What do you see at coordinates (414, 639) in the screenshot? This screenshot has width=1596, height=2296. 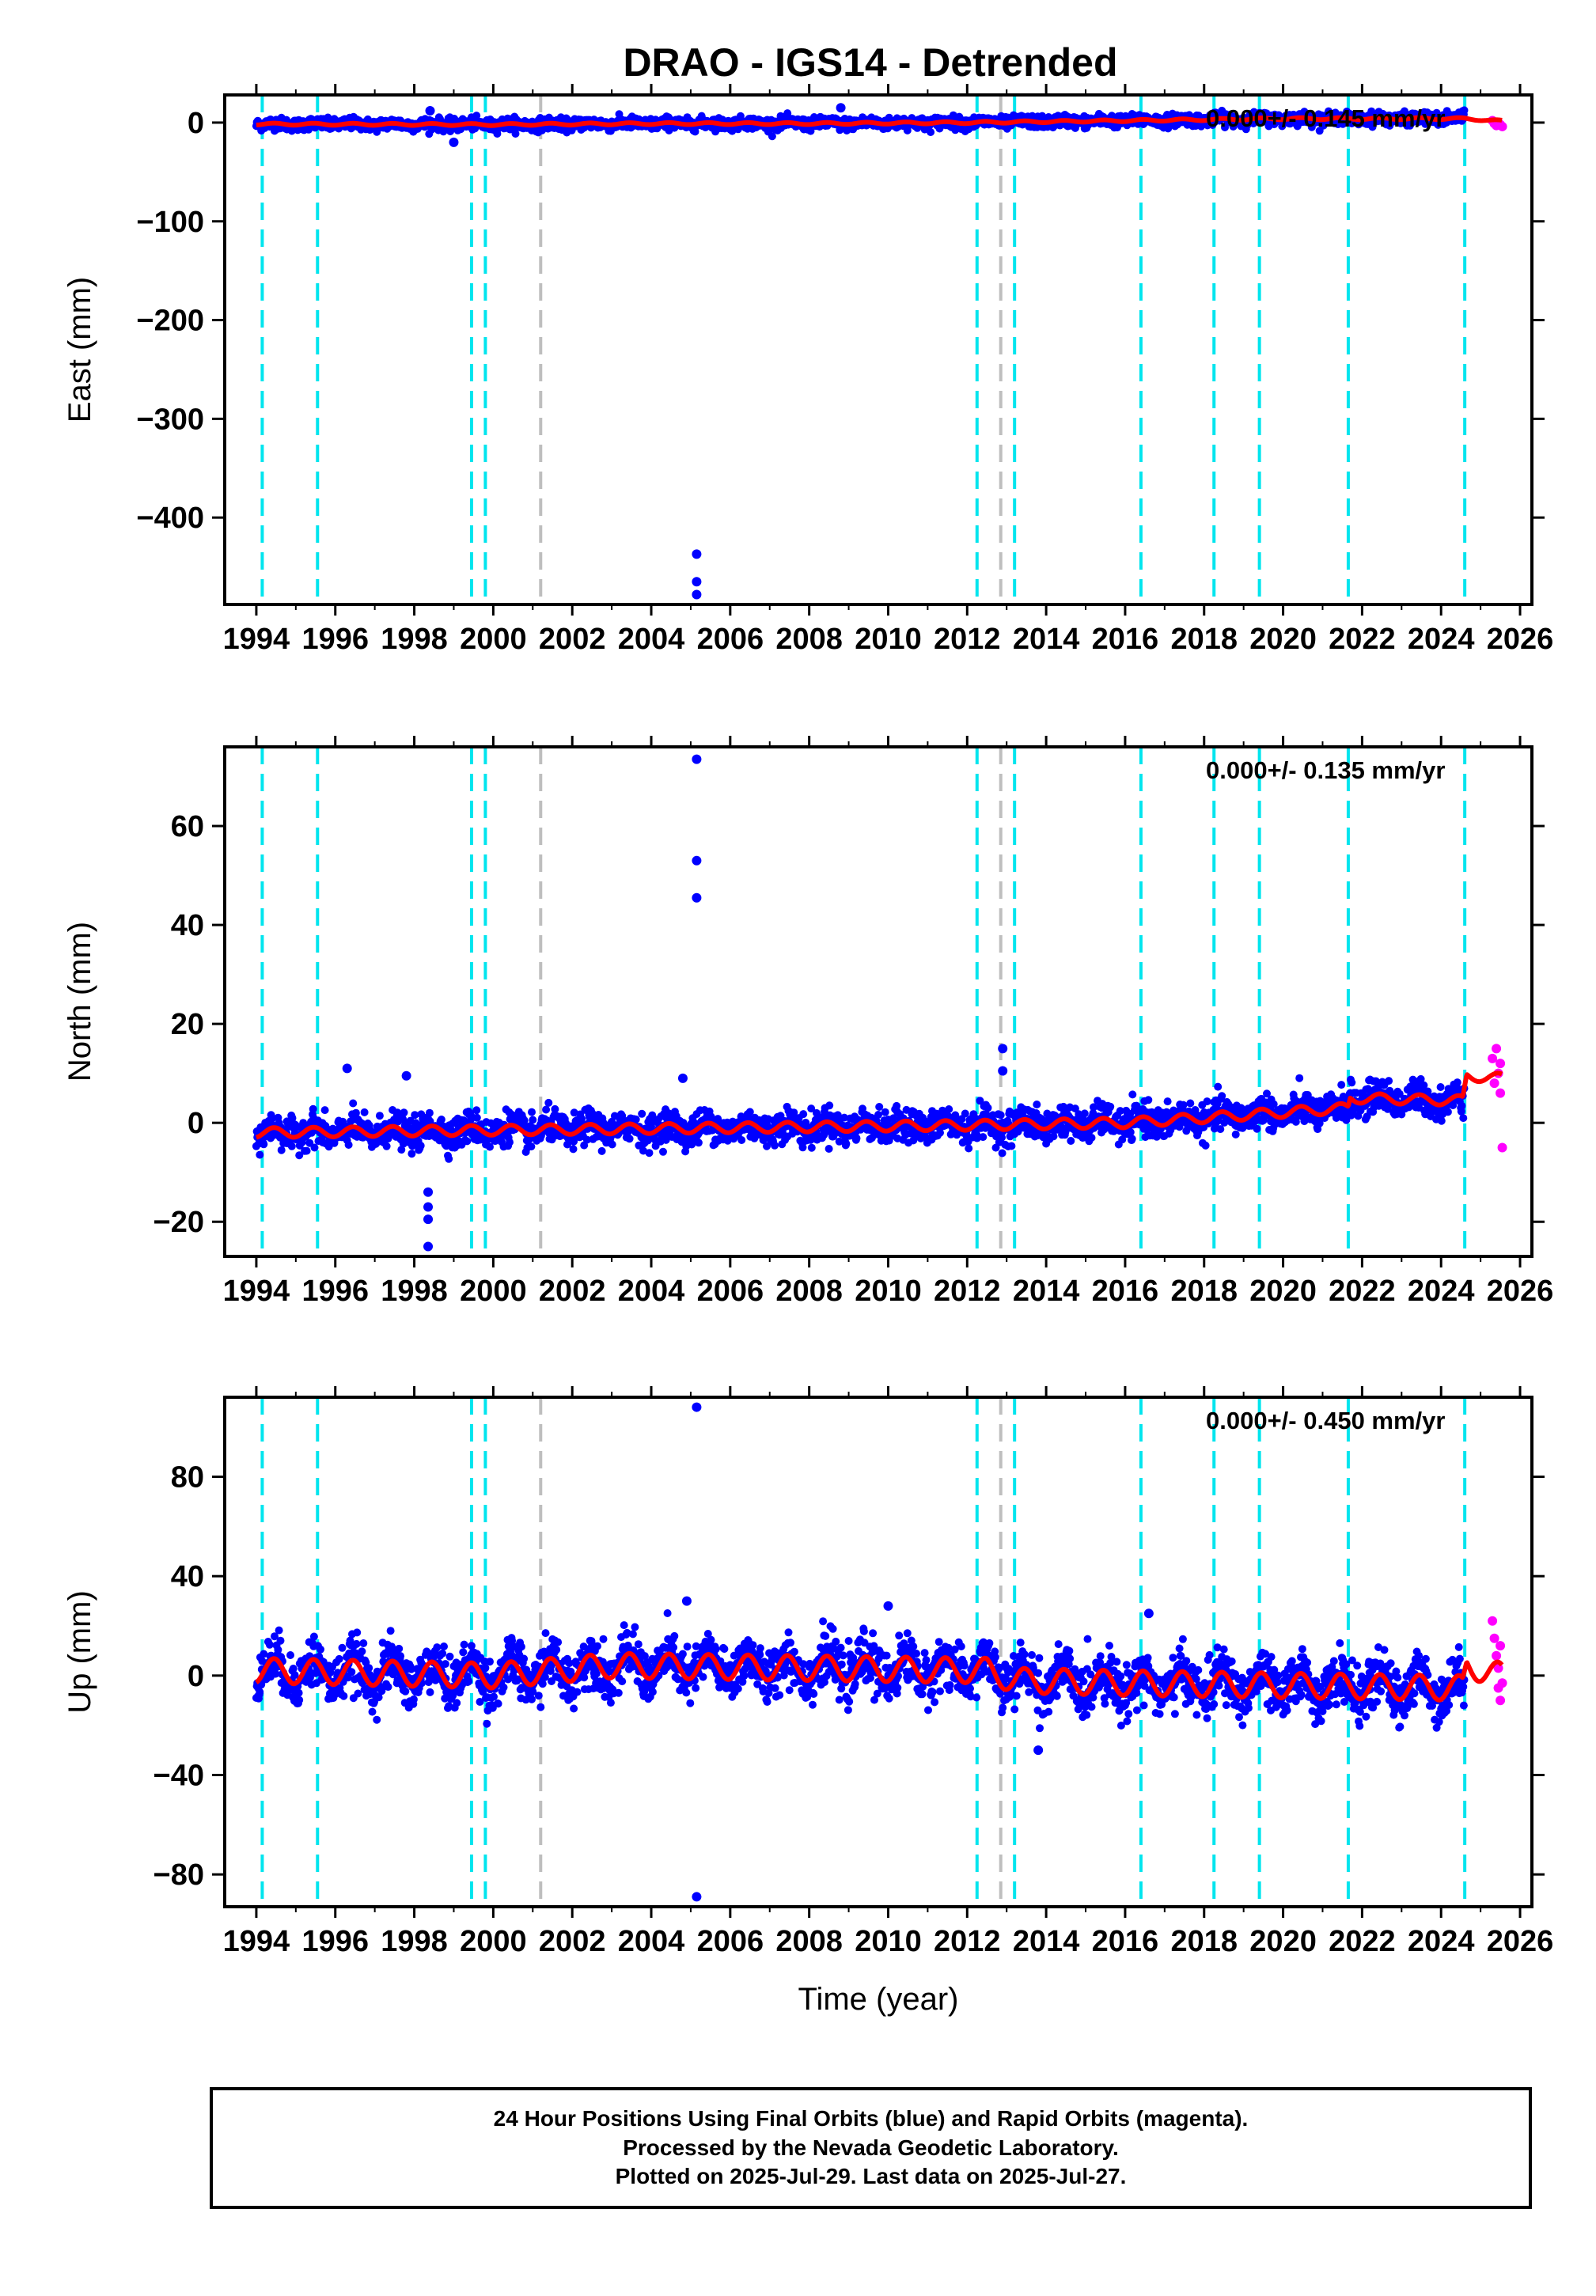 I see `x-tick-label: 1998` at bounding box center [414, 639].